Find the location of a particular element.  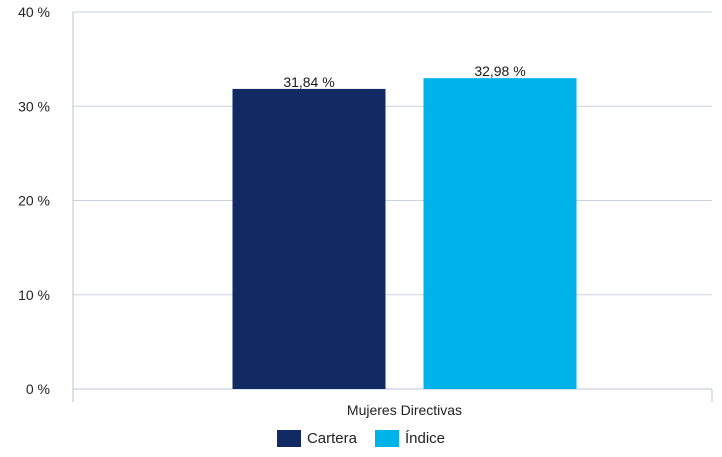

y-tick-label: 30 % is located at coordinates (34, 106).